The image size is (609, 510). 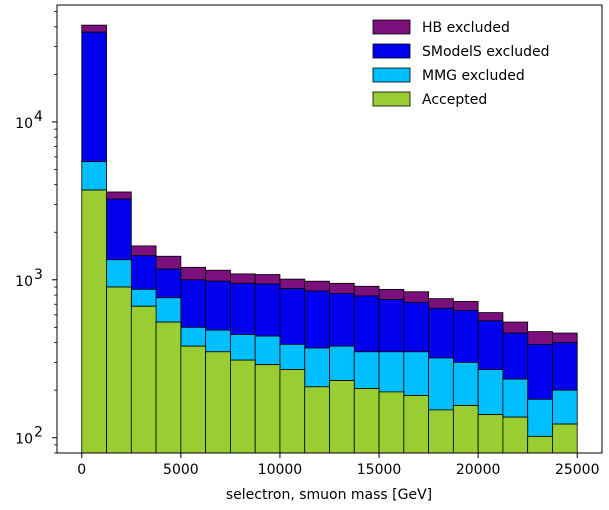 I want to click on legend-label: Accepted, so click(x=454, y=100).